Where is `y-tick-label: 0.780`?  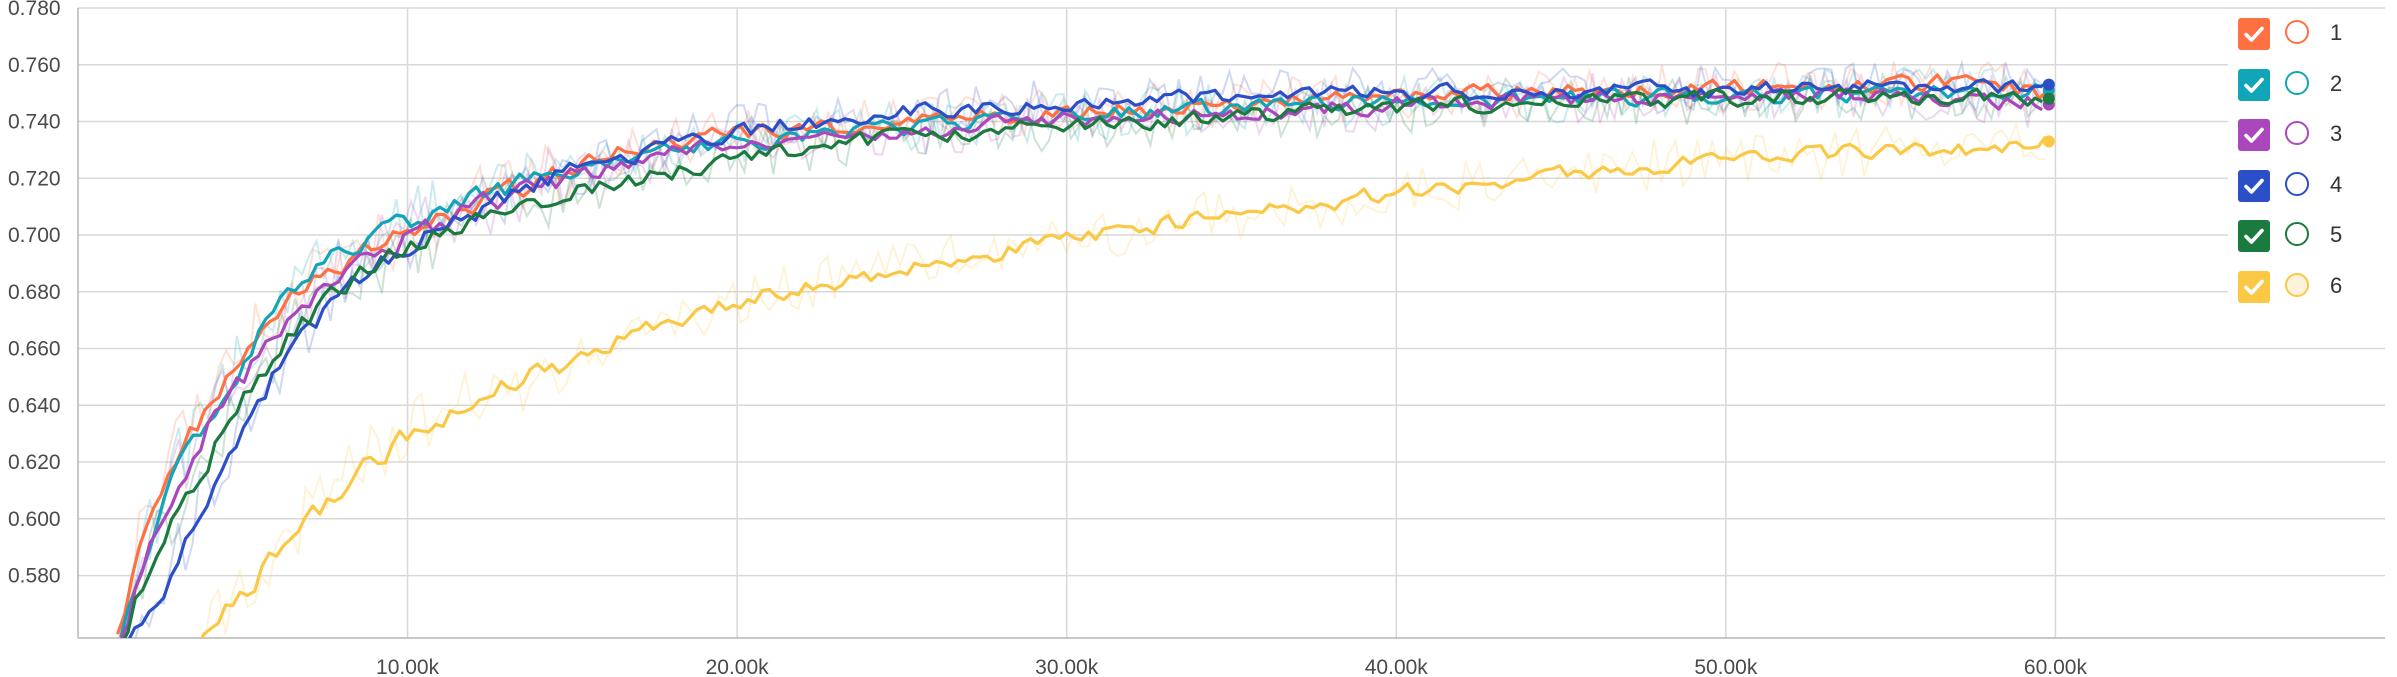
y-tick-label: 0.780 is located at coordinates (34, 10).